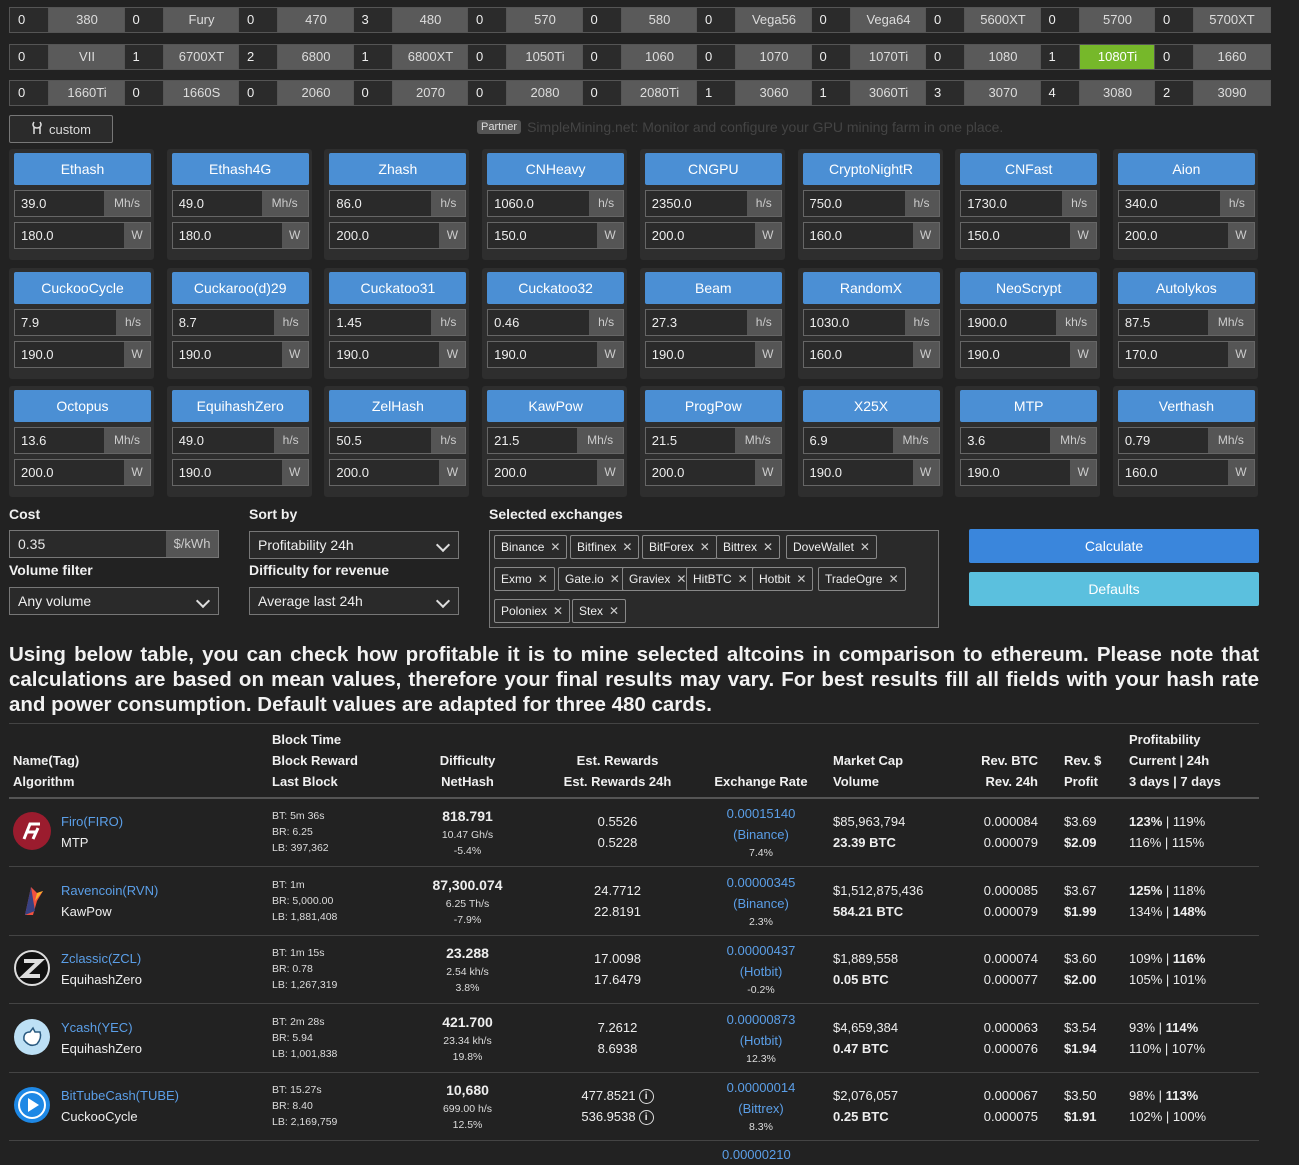 This screenshot has width=1299, height=1165. I want to click on exchange-tag: Bittrex ✕, so click(748, 547).